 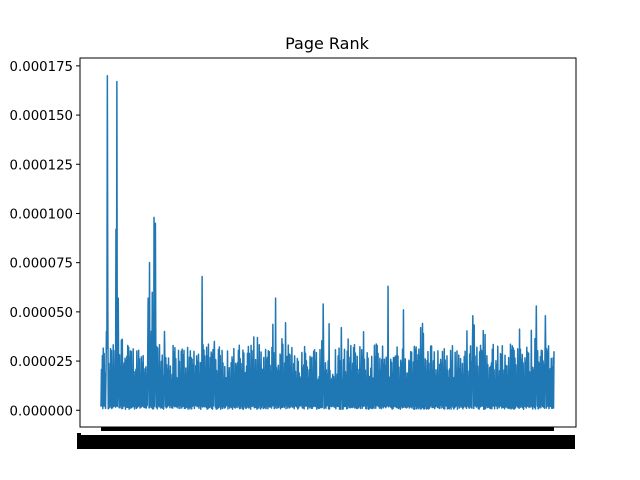 What do you see at coordinates (79, 441) in the screenshot?
I see `x-tick-label-edge` at bounding box center [79, 441].